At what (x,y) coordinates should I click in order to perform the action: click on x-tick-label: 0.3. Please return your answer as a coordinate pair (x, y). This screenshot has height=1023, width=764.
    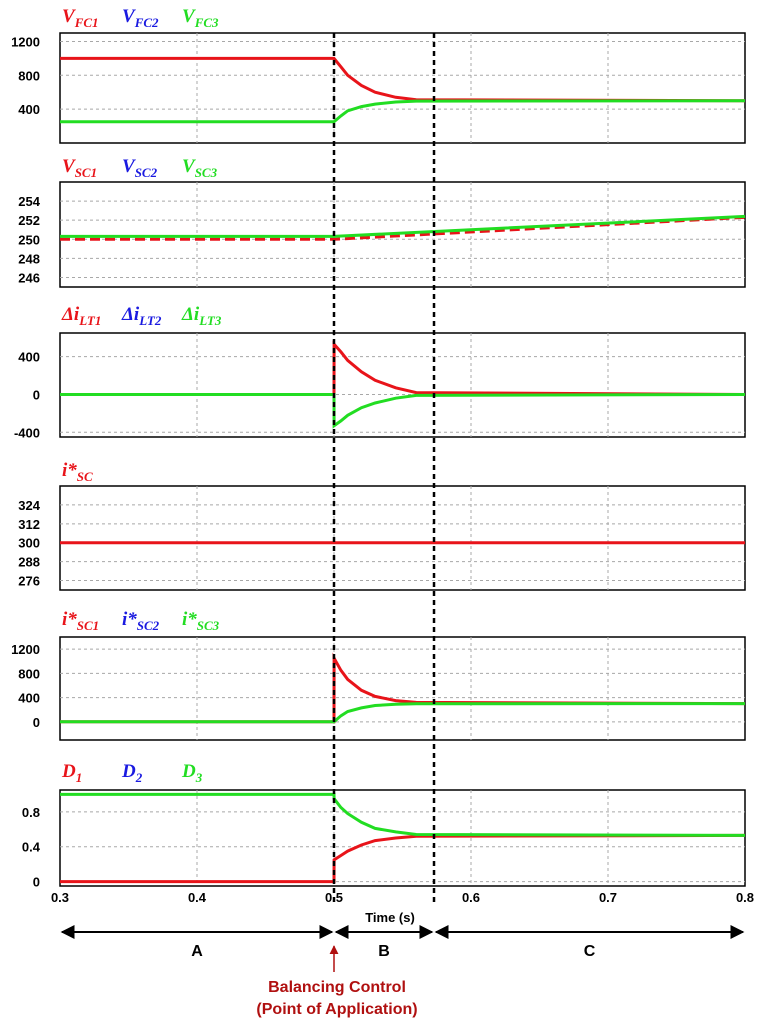
    Looking at the image, I should click on (60, 897).